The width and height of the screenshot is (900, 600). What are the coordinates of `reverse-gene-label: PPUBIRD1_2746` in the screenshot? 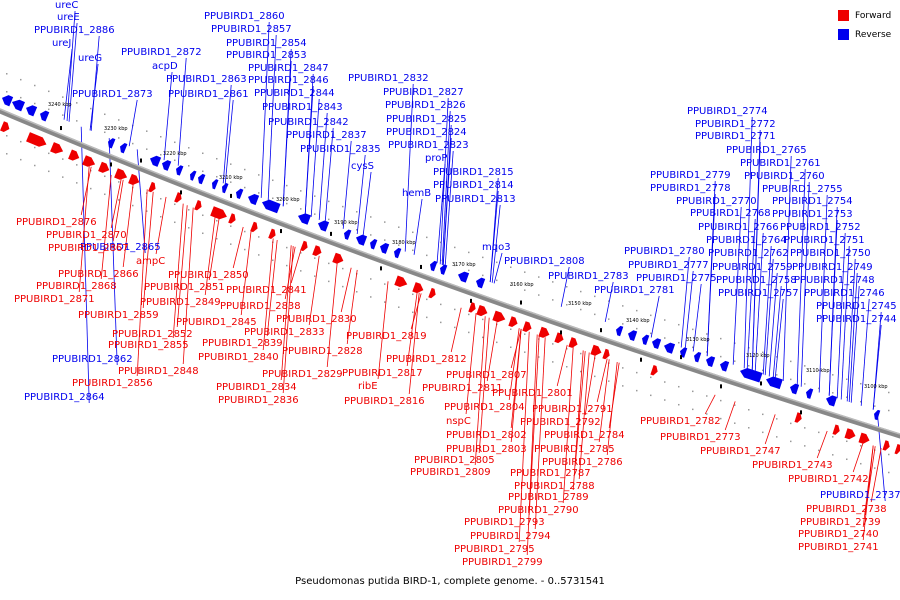 It's located at (844, 293).